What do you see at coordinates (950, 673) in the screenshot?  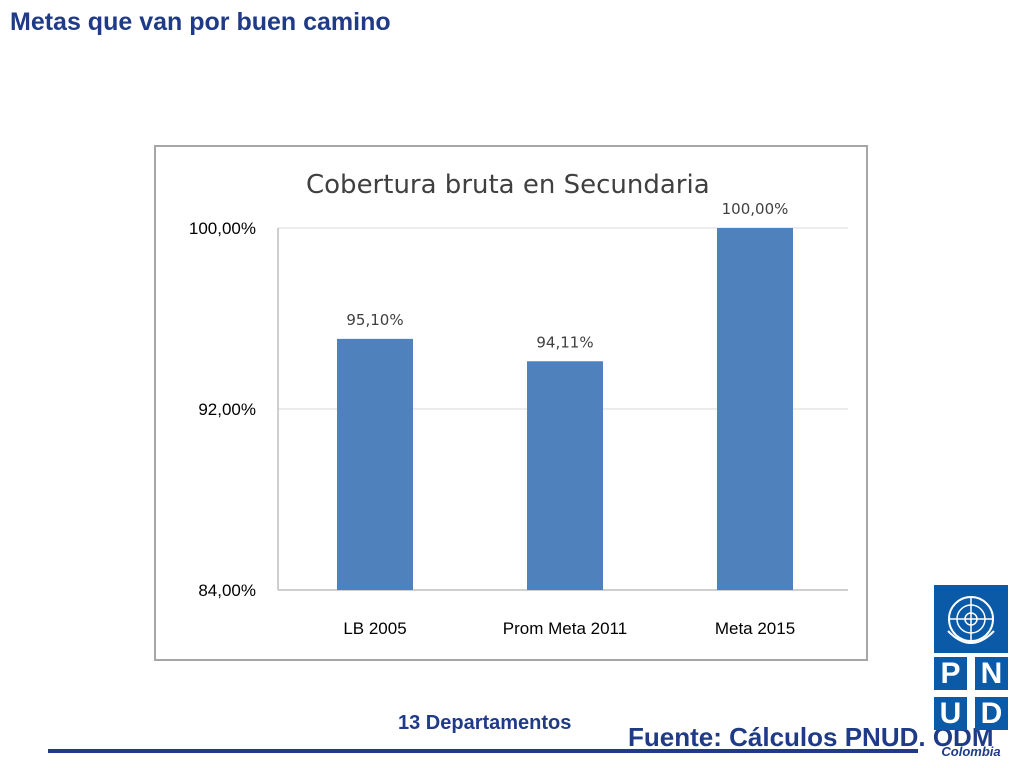 I see `logo-letter-1: P` at bounding box center [950, 673].